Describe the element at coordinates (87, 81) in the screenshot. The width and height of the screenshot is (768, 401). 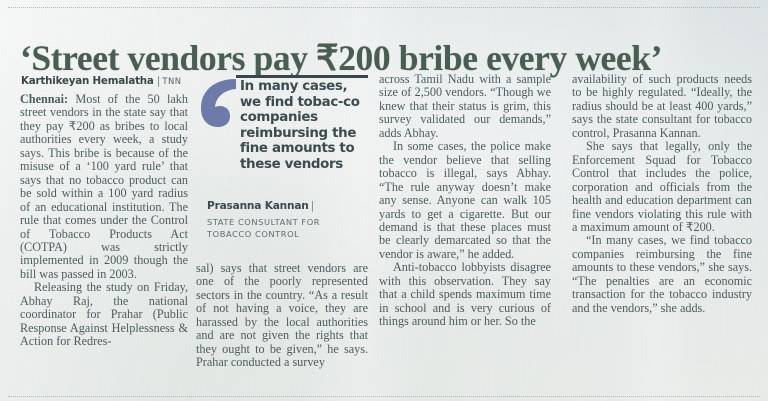
I see `byline-author: Karthikeyan Hemalatha` at that location.